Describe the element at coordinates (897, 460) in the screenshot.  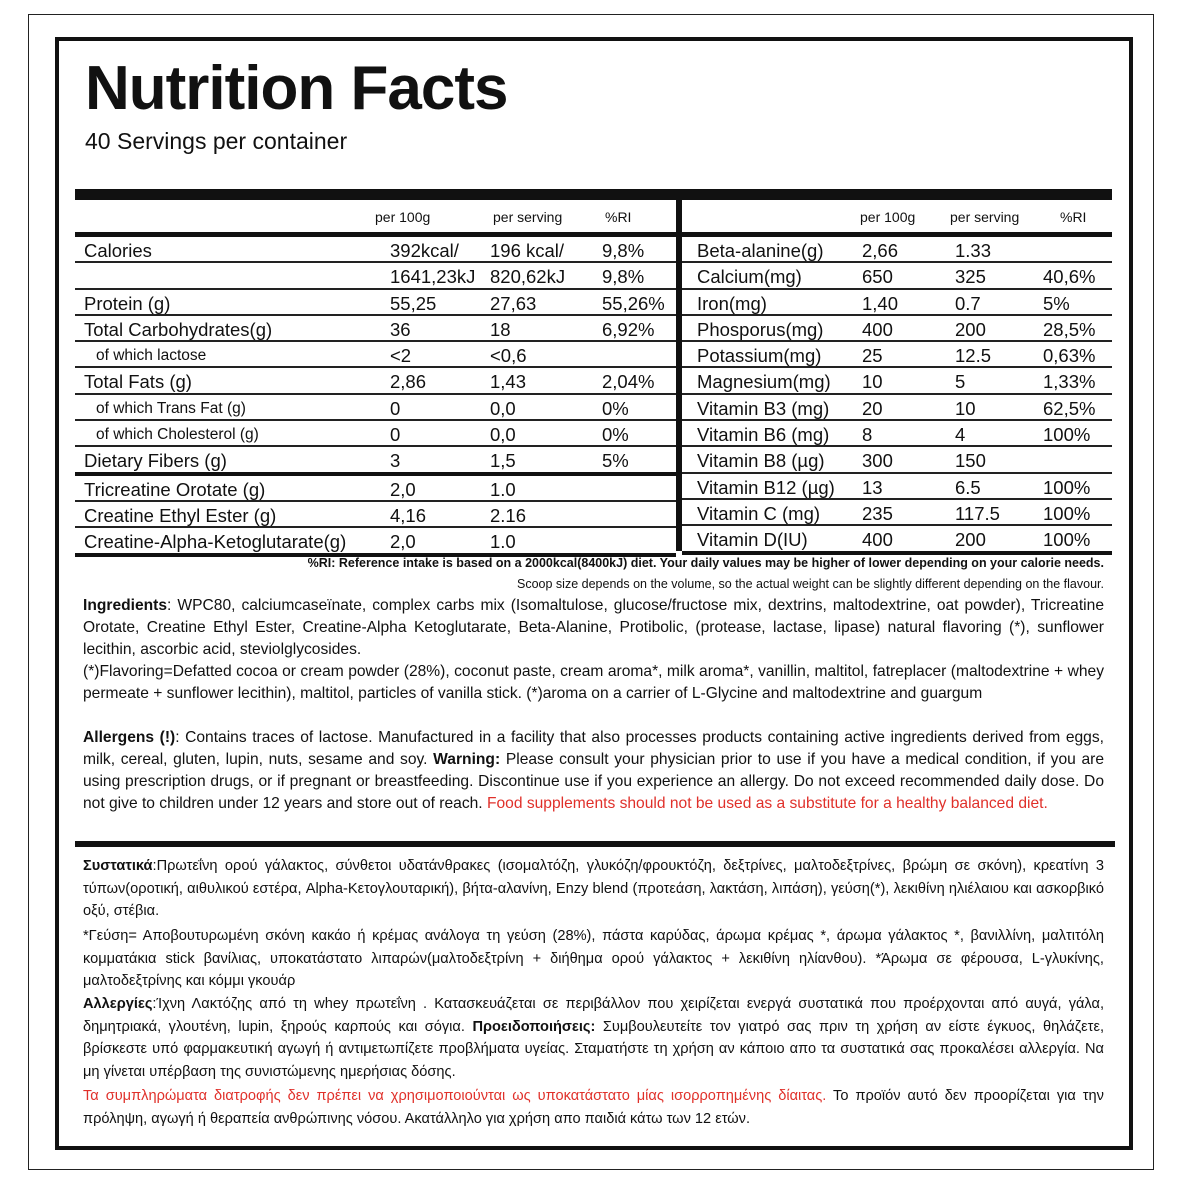
I see `table-row: Vitamin B8 (µg) 300 150` at that location.